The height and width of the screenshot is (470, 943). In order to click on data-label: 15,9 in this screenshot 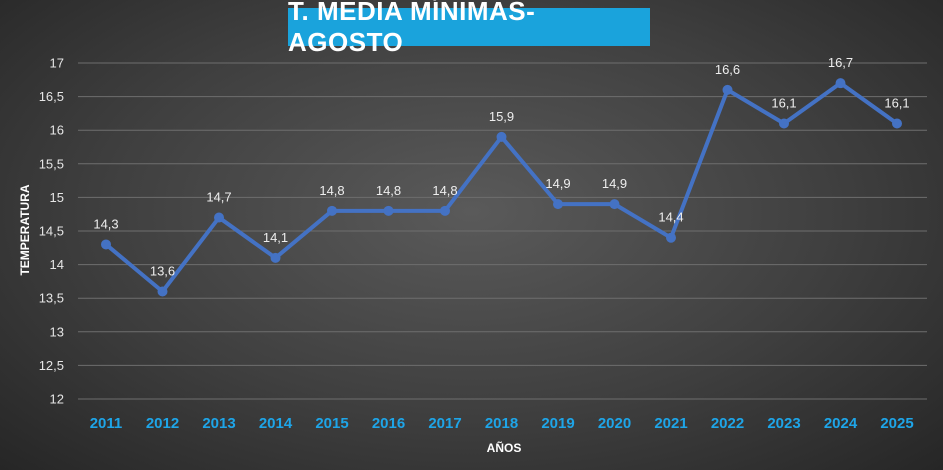, I will do `click(501, 116)`.